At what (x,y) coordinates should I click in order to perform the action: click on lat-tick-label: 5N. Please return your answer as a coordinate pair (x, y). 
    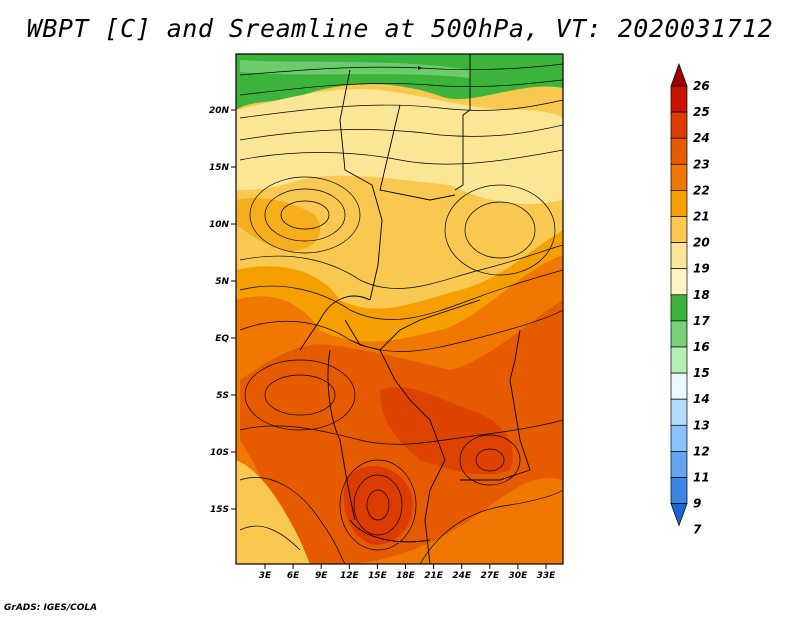
    Looking at the image, I should click on (222, 282).